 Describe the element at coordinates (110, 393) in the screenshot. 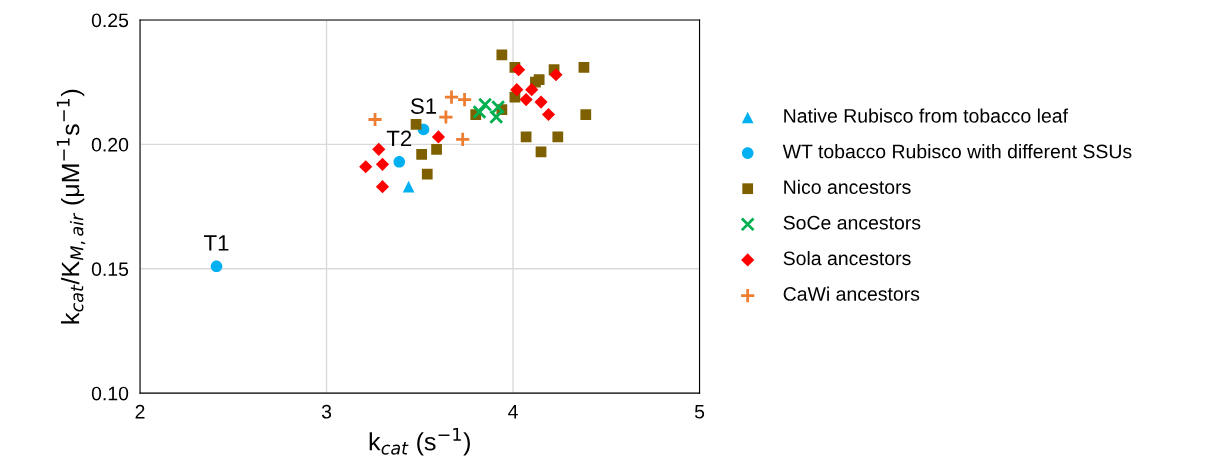

I see `y-tick-label: 0.10` at that location.